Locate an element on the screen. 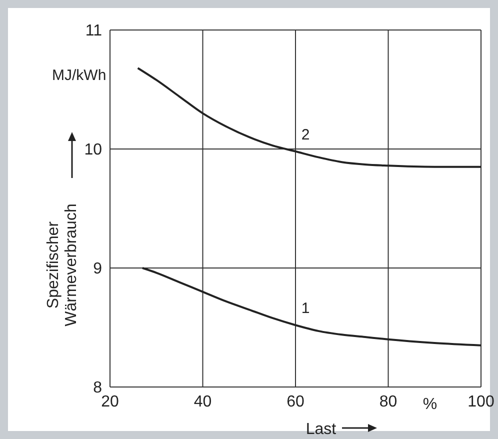 The image size is (498, 439). x-tick-label: 100 is located at coordinates (481, 401).